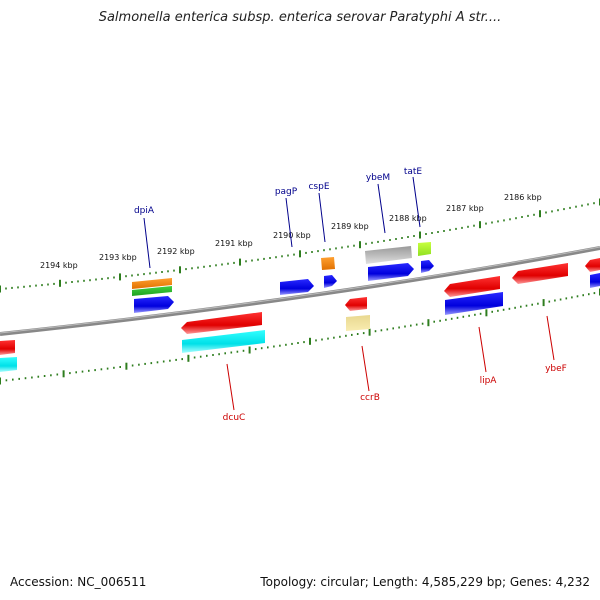 Image resolution: width=600 pixels, height=600 pixels. I want to click on gene-feature-lime, so click(424, 249).